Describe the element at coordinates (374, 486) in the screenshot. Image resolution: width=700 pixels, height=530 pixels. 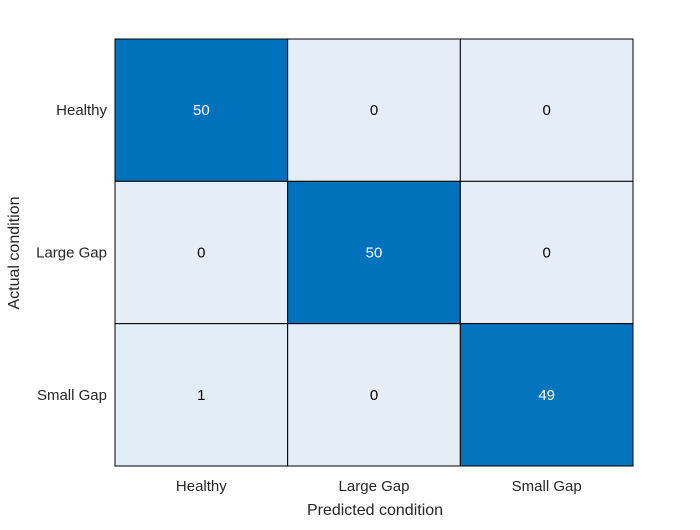
I see `x-tick-label: Large Gap` at that location.